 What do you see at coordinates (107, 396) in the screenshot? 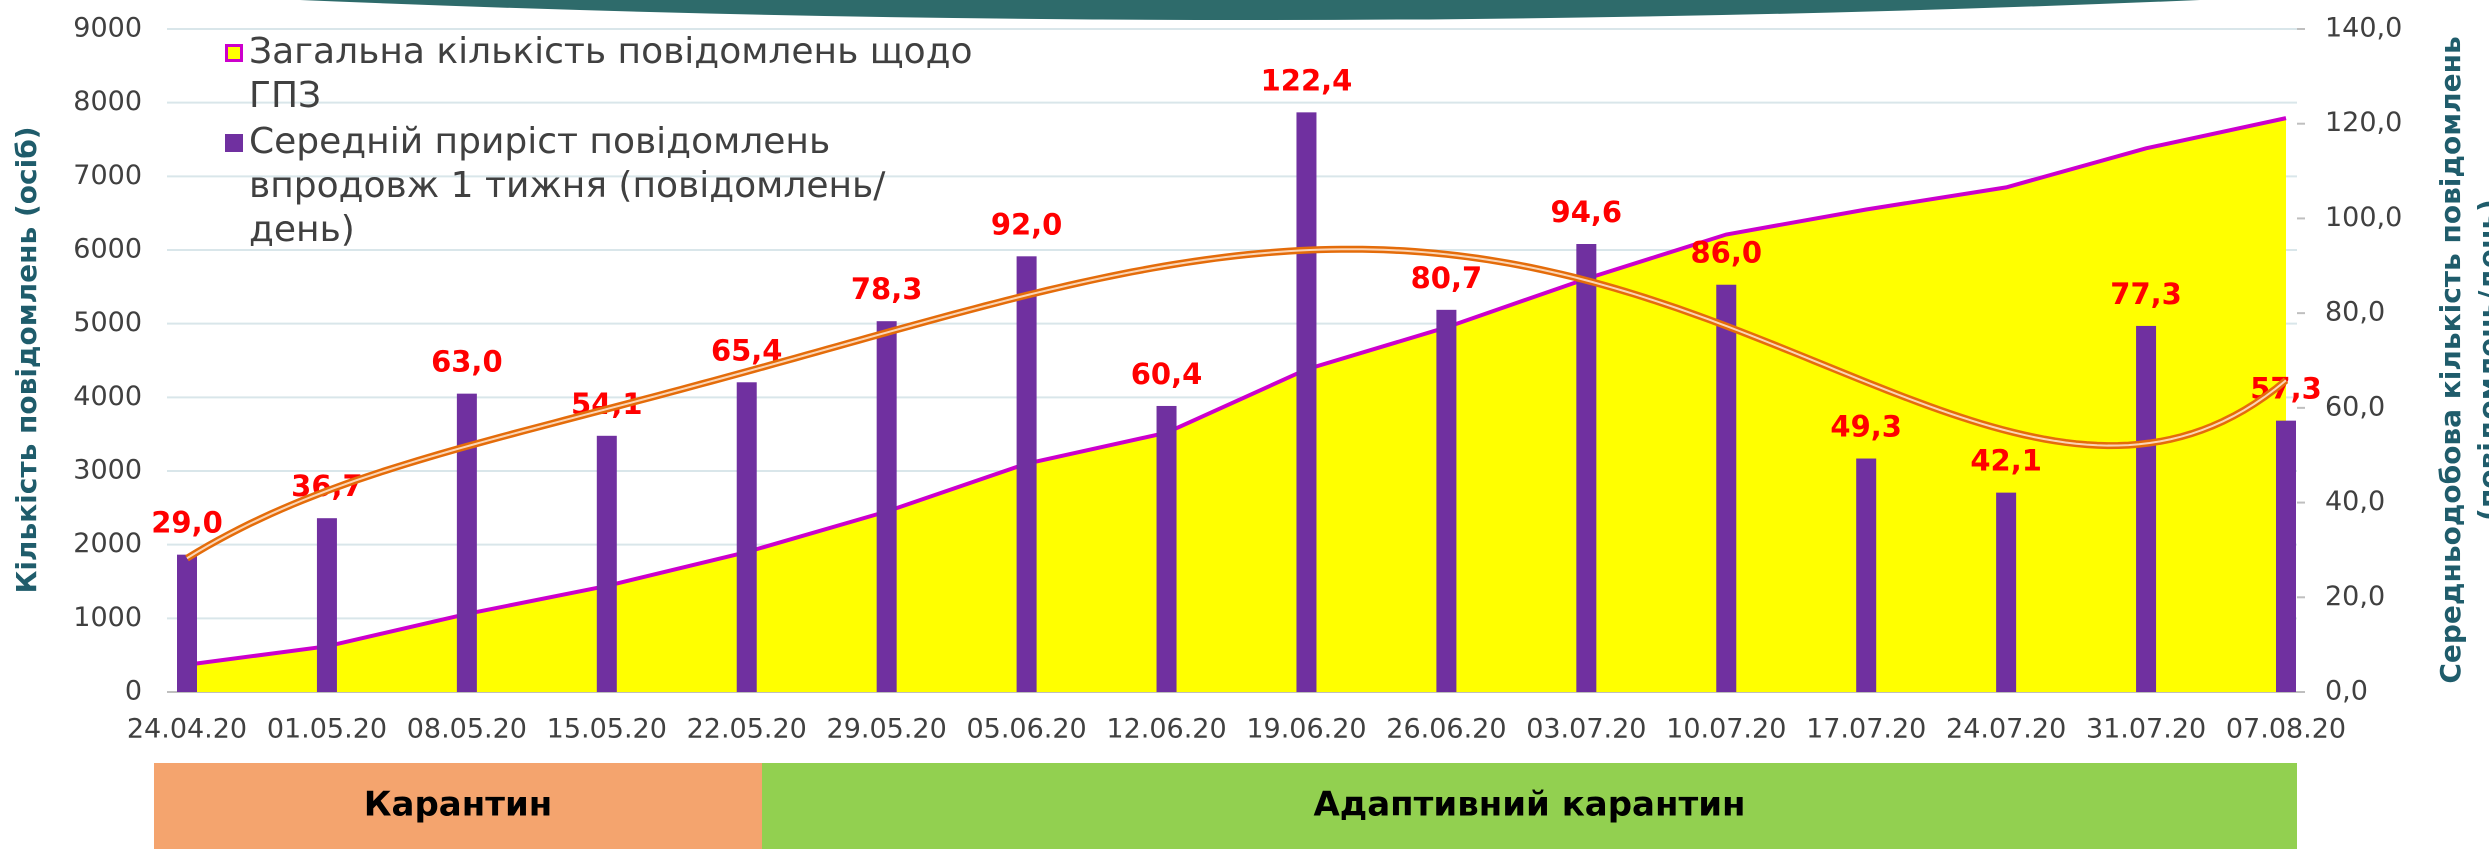
I see `y-tick-label: 4000` at bounding box center [107, 396].